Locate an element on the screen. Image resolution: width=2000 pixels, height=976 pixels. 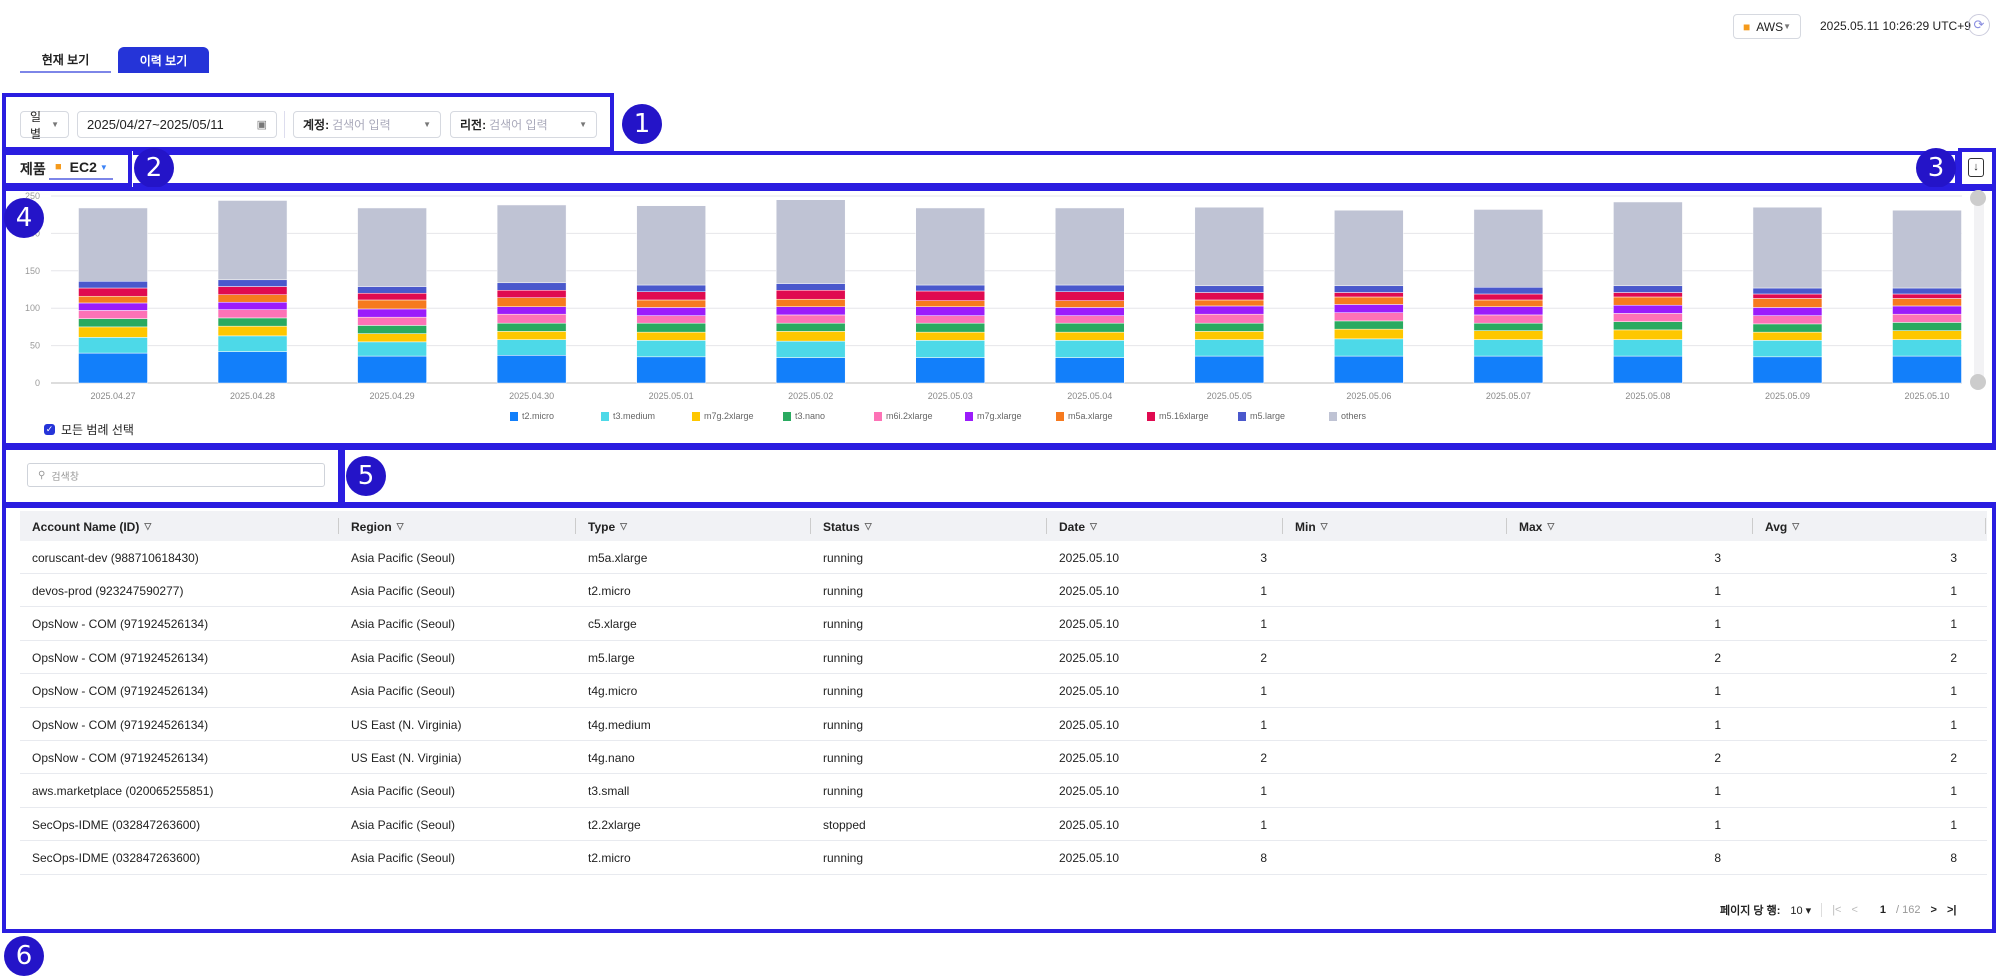
cell-region: US East (N. Virginia) is located at coordinates (406, 724).